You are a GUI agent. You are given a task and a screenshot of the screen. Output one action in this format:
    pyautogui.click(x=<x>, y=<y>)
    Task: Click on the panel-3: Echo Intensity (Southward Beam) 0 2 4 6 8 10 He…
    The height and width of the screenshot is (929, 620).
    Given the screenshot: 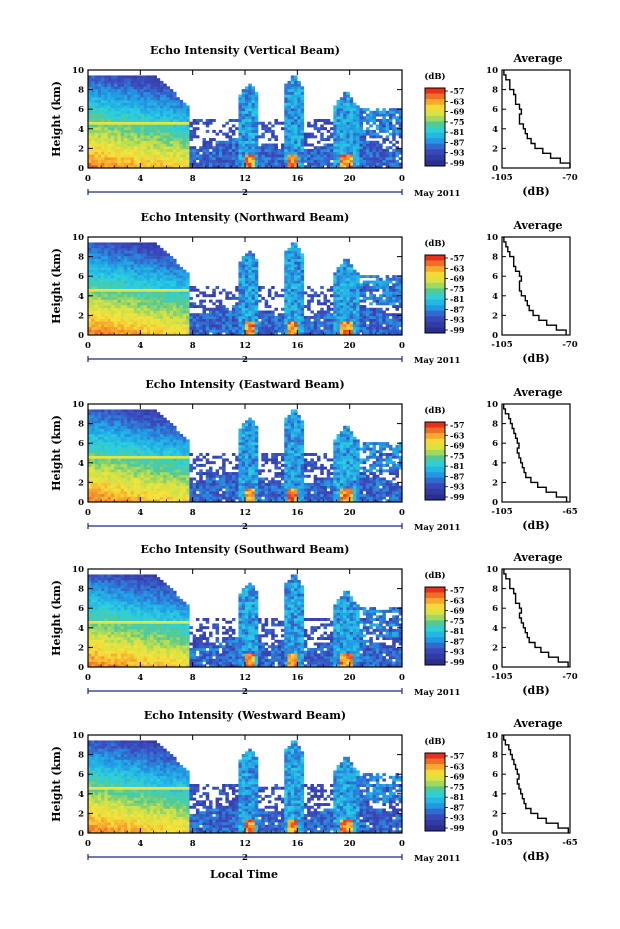 What is the action you would take?
    pyautogui.click(x=314, y=620)
    